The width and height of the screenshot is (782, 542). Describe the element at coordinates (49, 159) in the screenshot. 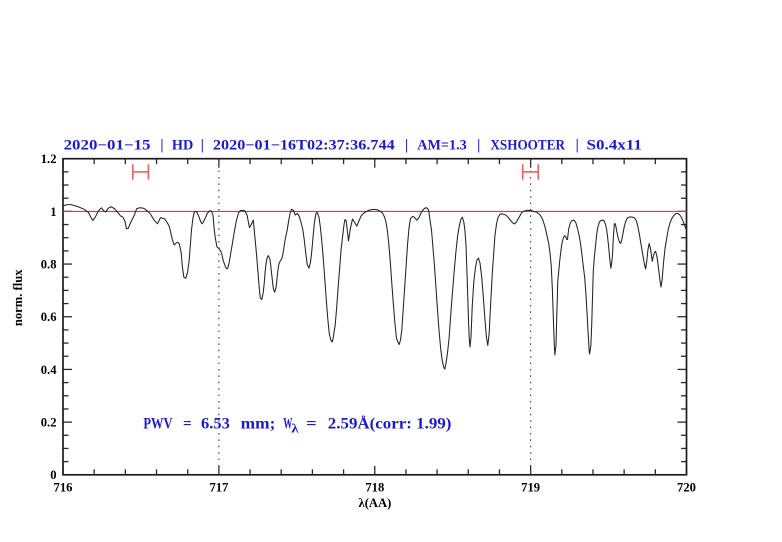

I see `svg-text: 1.2` at that location.